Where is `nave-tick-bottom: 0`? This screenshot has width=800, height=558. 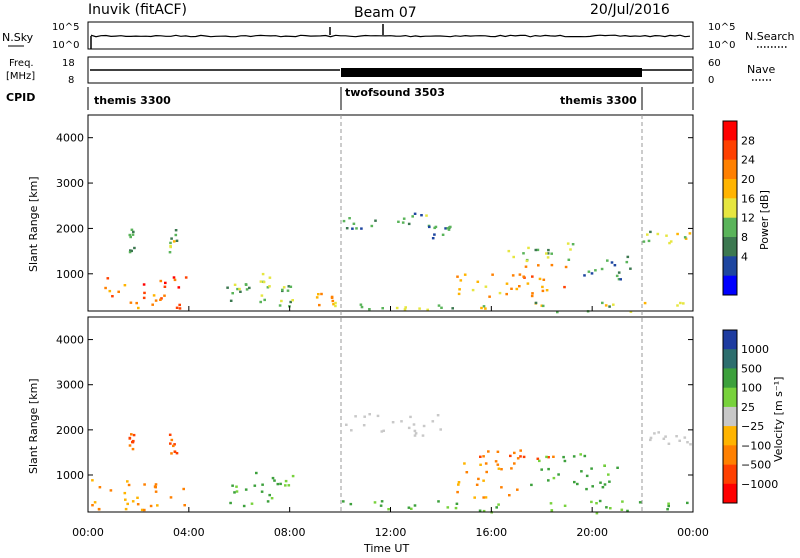
nave-tick-bottom: 0 is located at coordinates (711, 80).